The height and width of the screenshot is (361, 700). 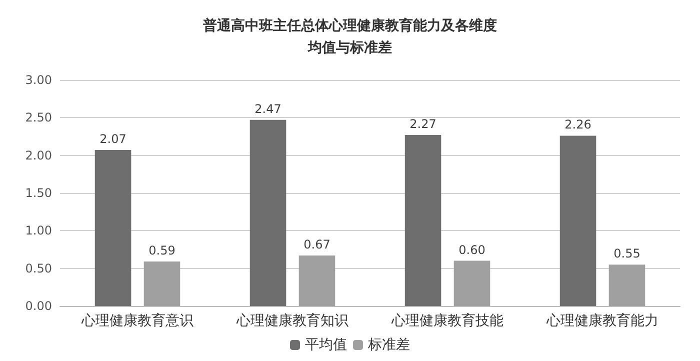 What do you see at coordinates (627, 253) in the screenshot?
I see `data-label: 0.55` at bounding box center [627, 253].